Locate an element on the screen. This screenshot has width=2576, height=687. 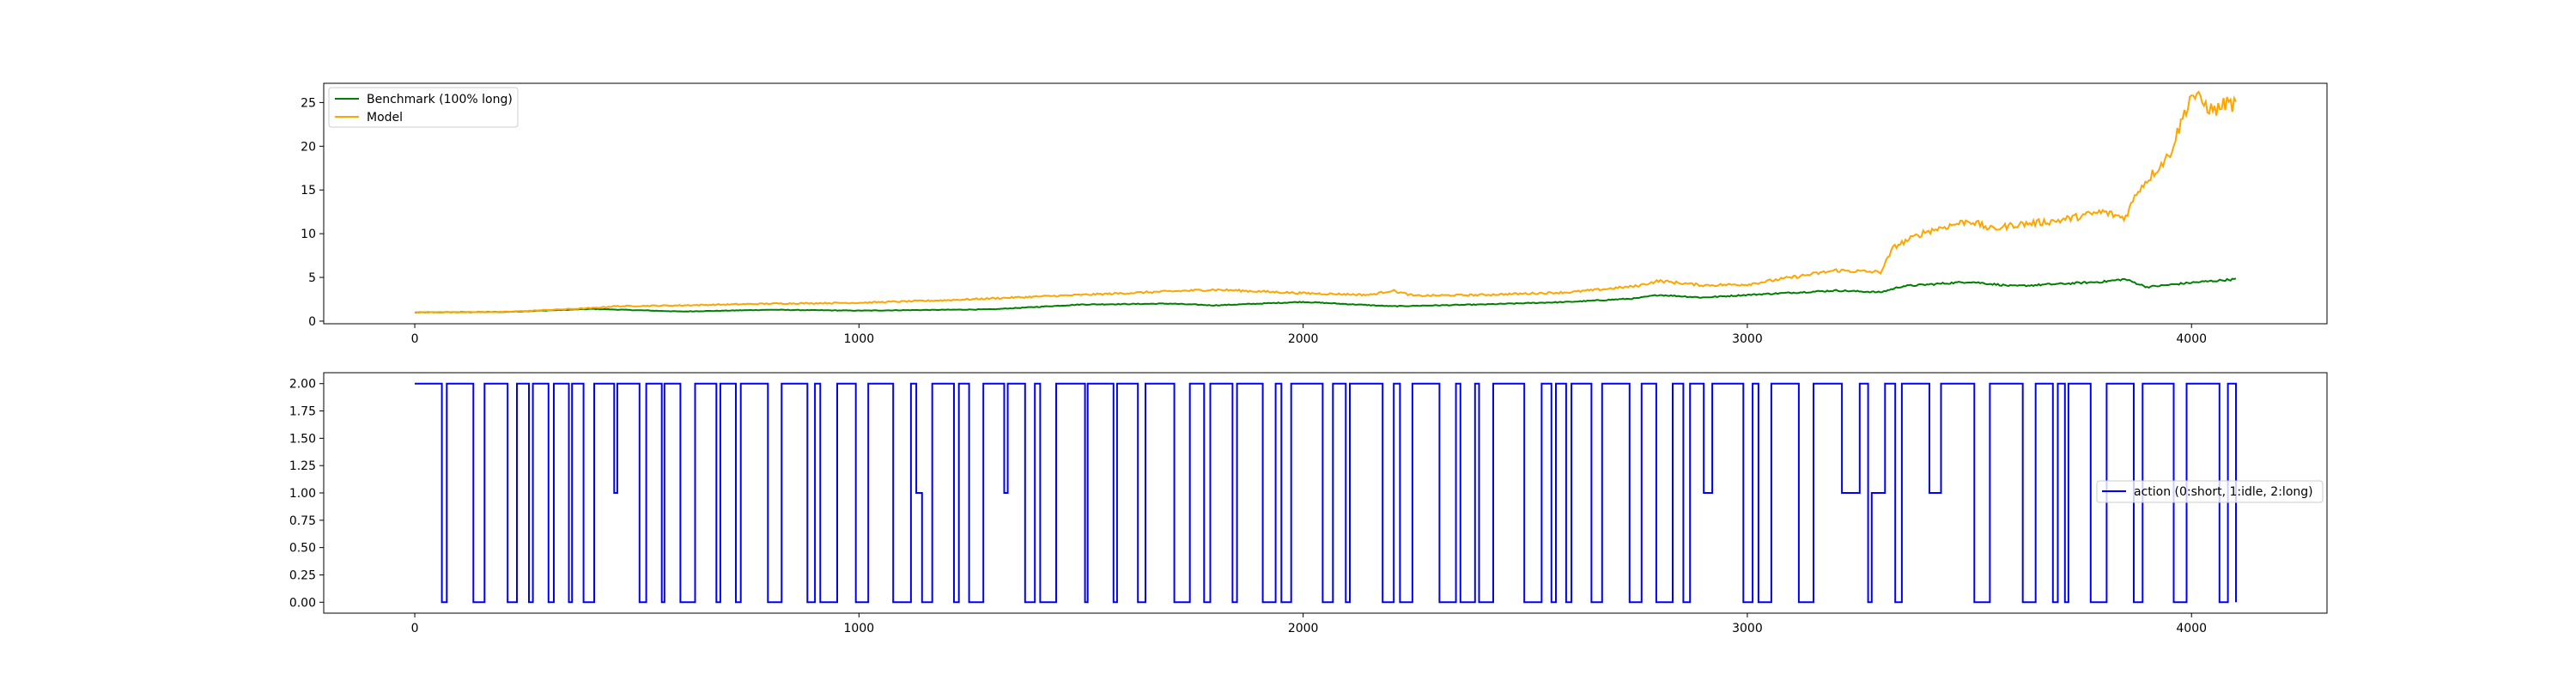
action-chart-x-ticks: 0 1000 2000 3000 4000 is located at coordinates (1309, 624).